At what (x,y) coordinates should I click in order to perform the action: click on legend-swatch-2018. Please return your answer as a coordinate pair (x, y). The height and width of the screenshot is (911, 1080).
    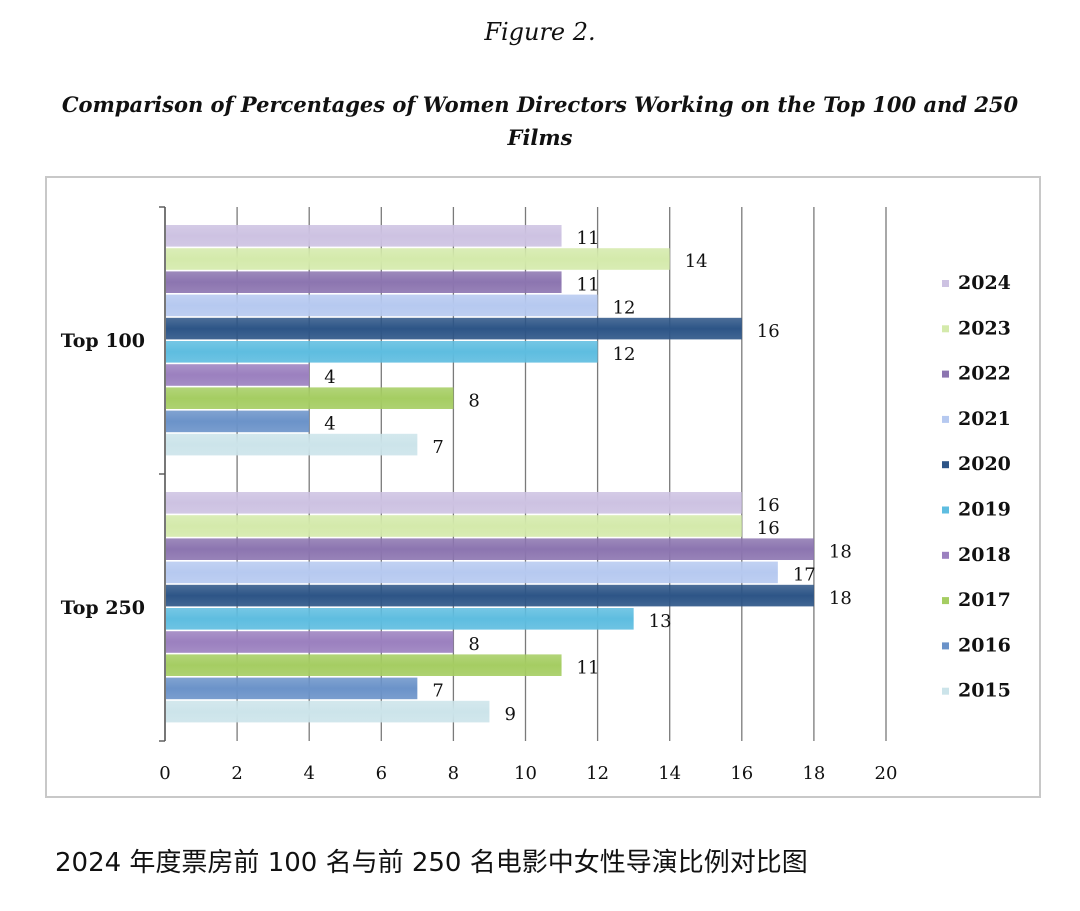
    Looking at the image, I should click on (945, 555).